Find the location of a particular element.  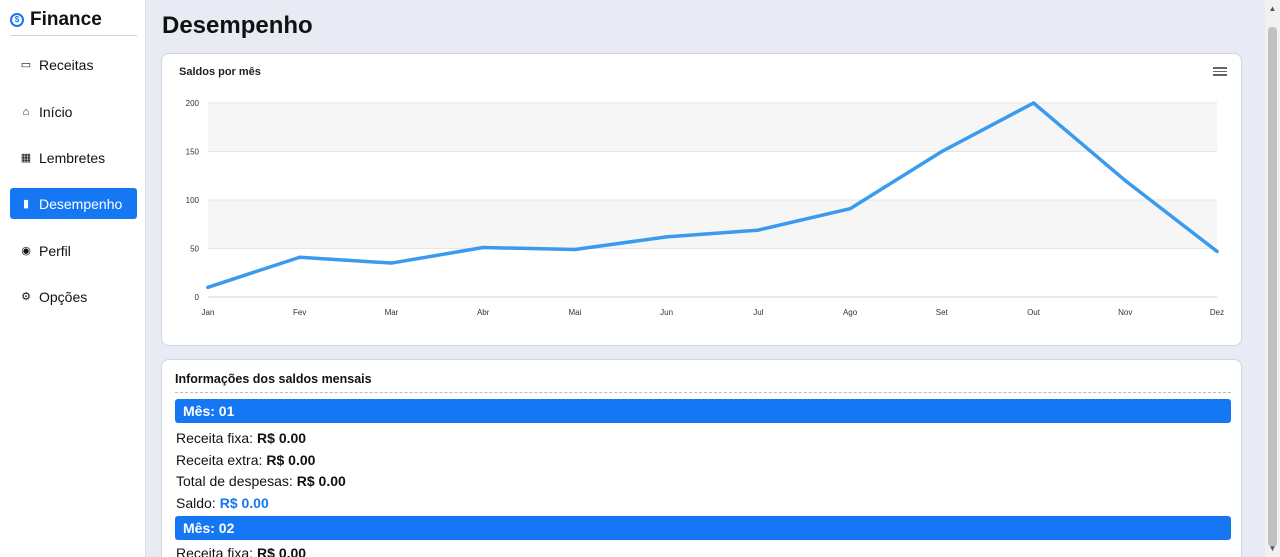

month-header: Mês: 02 is located at coordinates (703, 528).